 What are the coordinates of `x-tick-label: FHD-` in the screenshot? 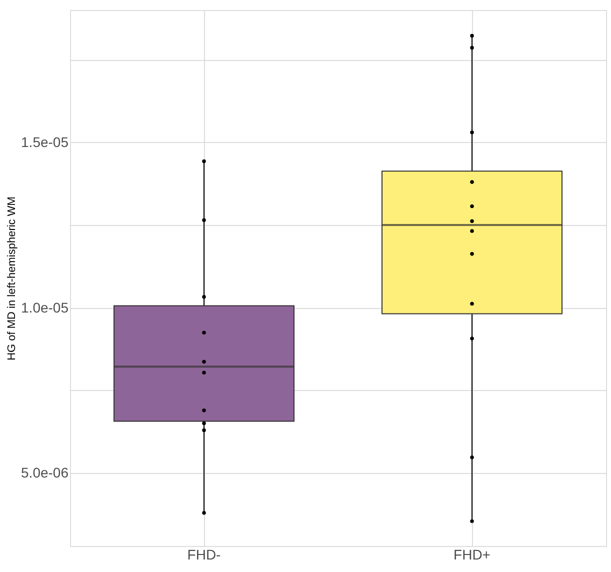 It's located at (204, 554).